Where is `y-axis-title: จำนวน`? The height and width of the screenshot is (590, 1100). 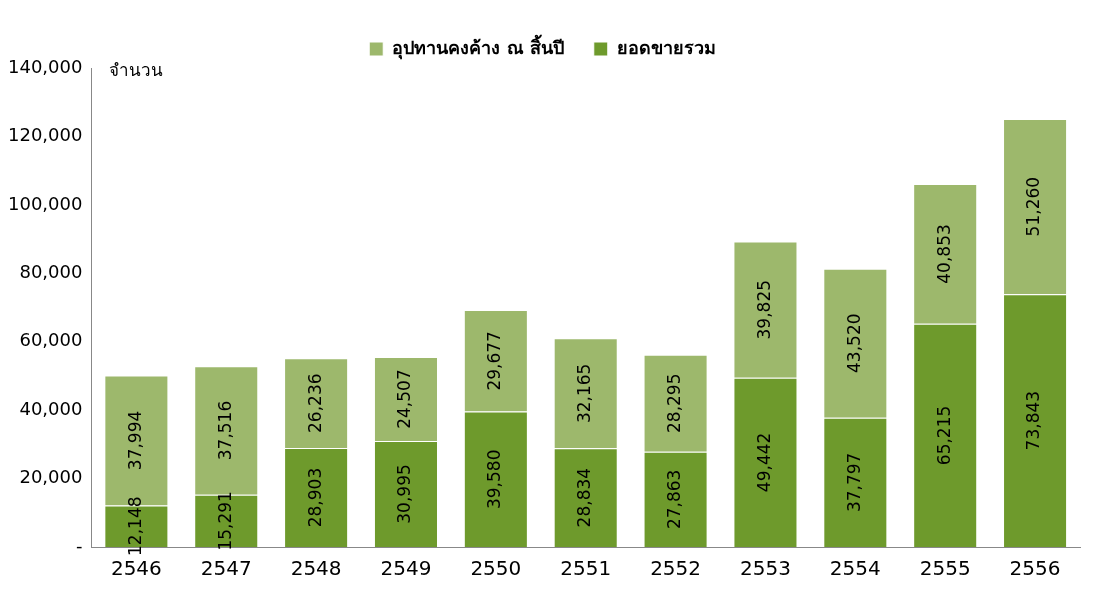 y-axis-title: จำนวน is located at coordinates (136, 70).